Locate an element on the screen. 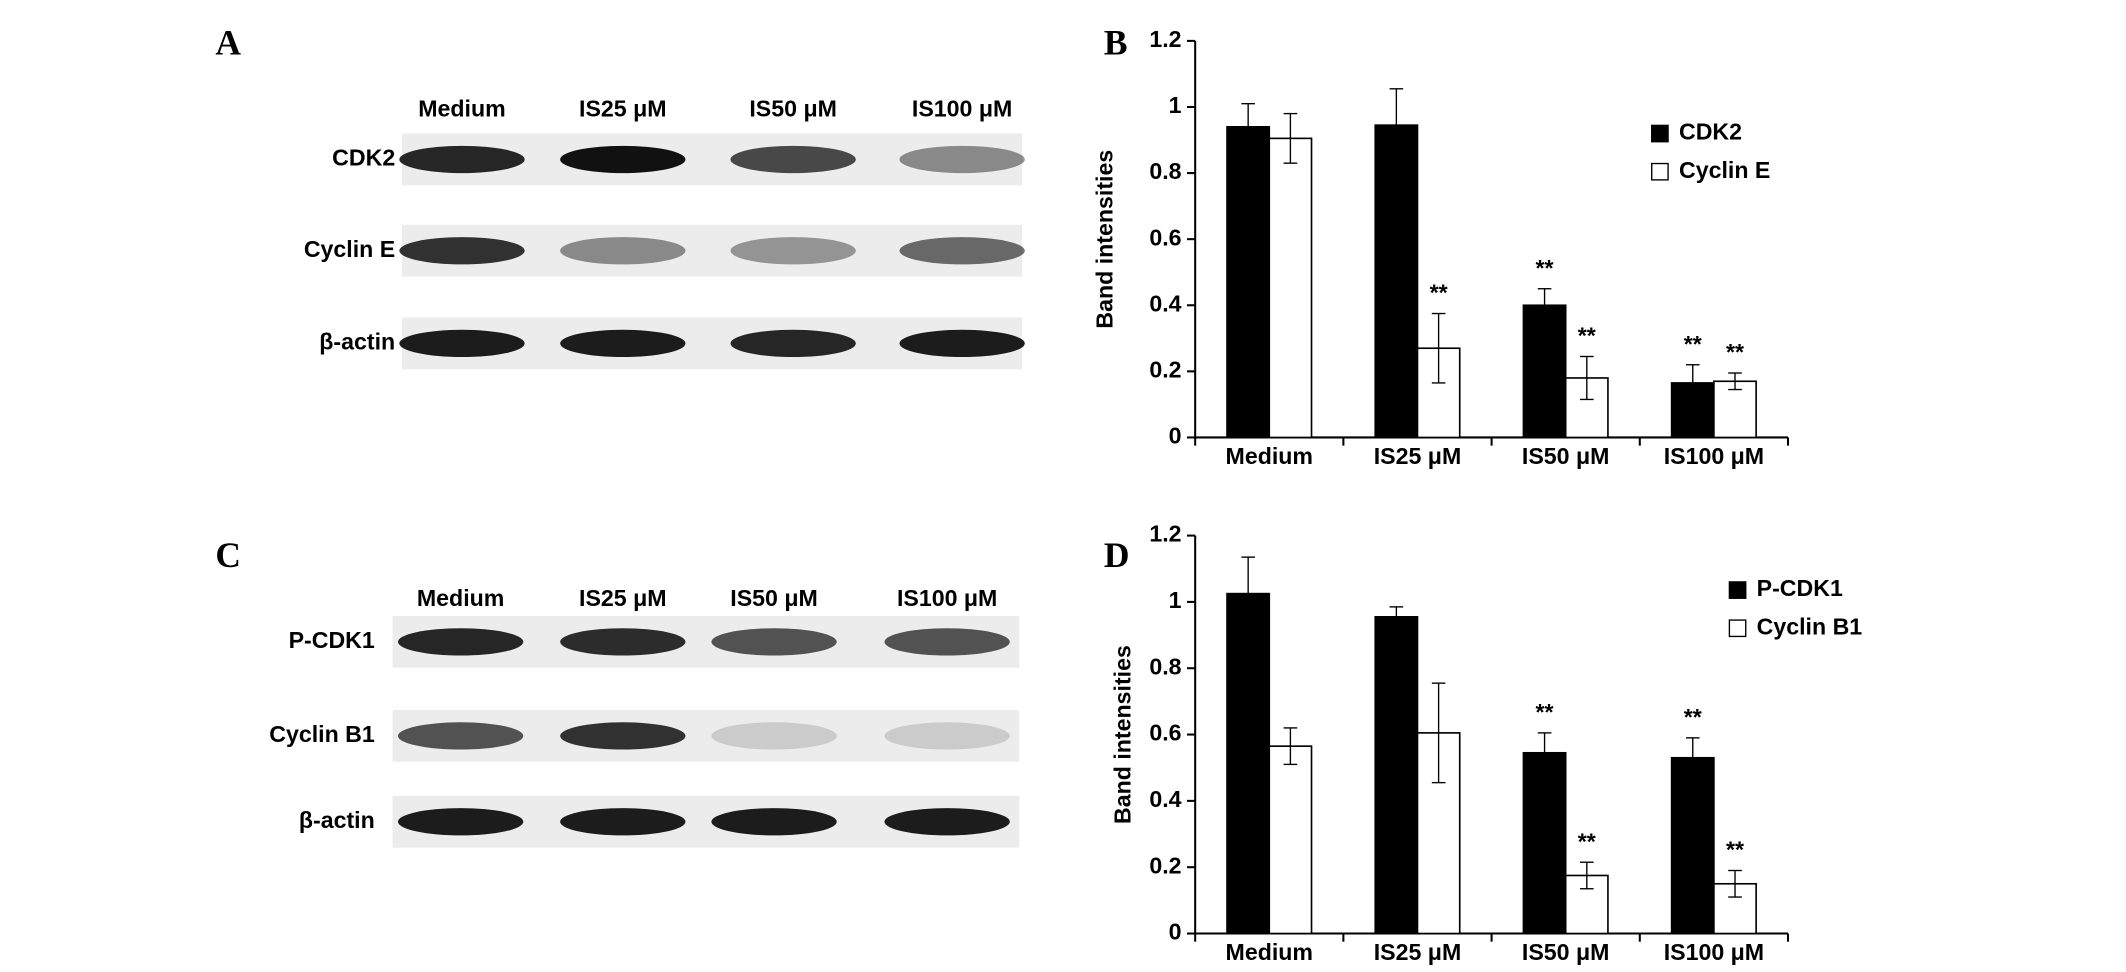 This screenshot has height=972, width=2126. row-label: Cyclin E is located at coordinates (349, 249).